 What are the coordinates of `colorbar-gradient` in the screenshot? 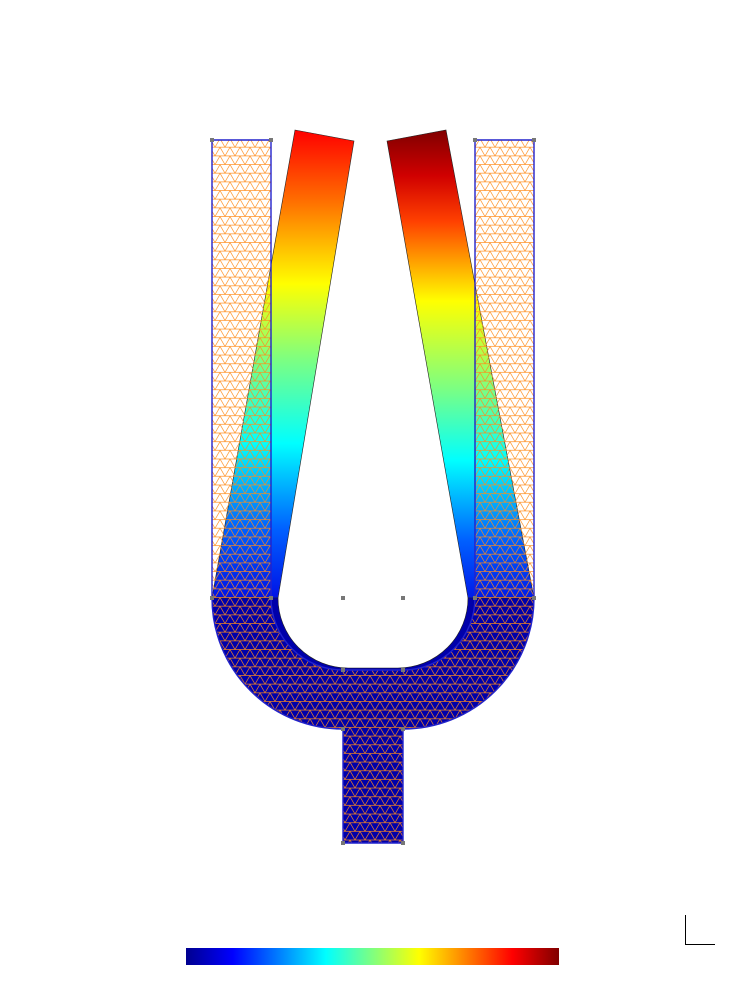 It's located at (372, 956).